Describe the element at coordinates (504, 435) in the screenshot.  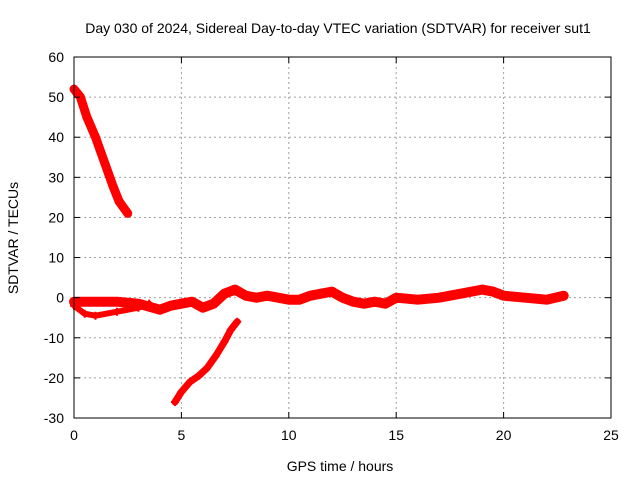
I see `x-tick-label: 20` at that location.